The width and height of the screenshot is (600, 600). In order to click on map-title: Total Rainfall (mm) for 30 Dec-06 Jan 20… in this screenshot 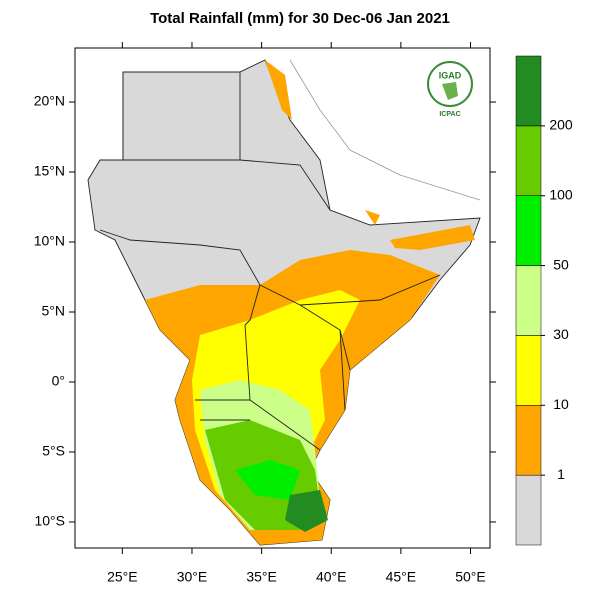, I will do `click(300, 18)`.